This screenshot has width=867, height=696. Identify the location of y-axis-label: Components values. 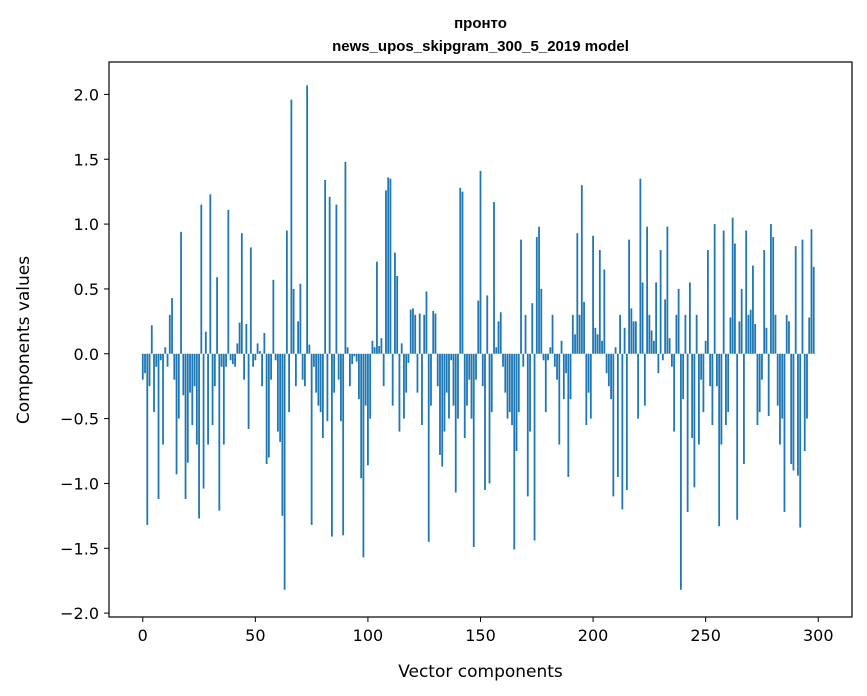
(24, 340).